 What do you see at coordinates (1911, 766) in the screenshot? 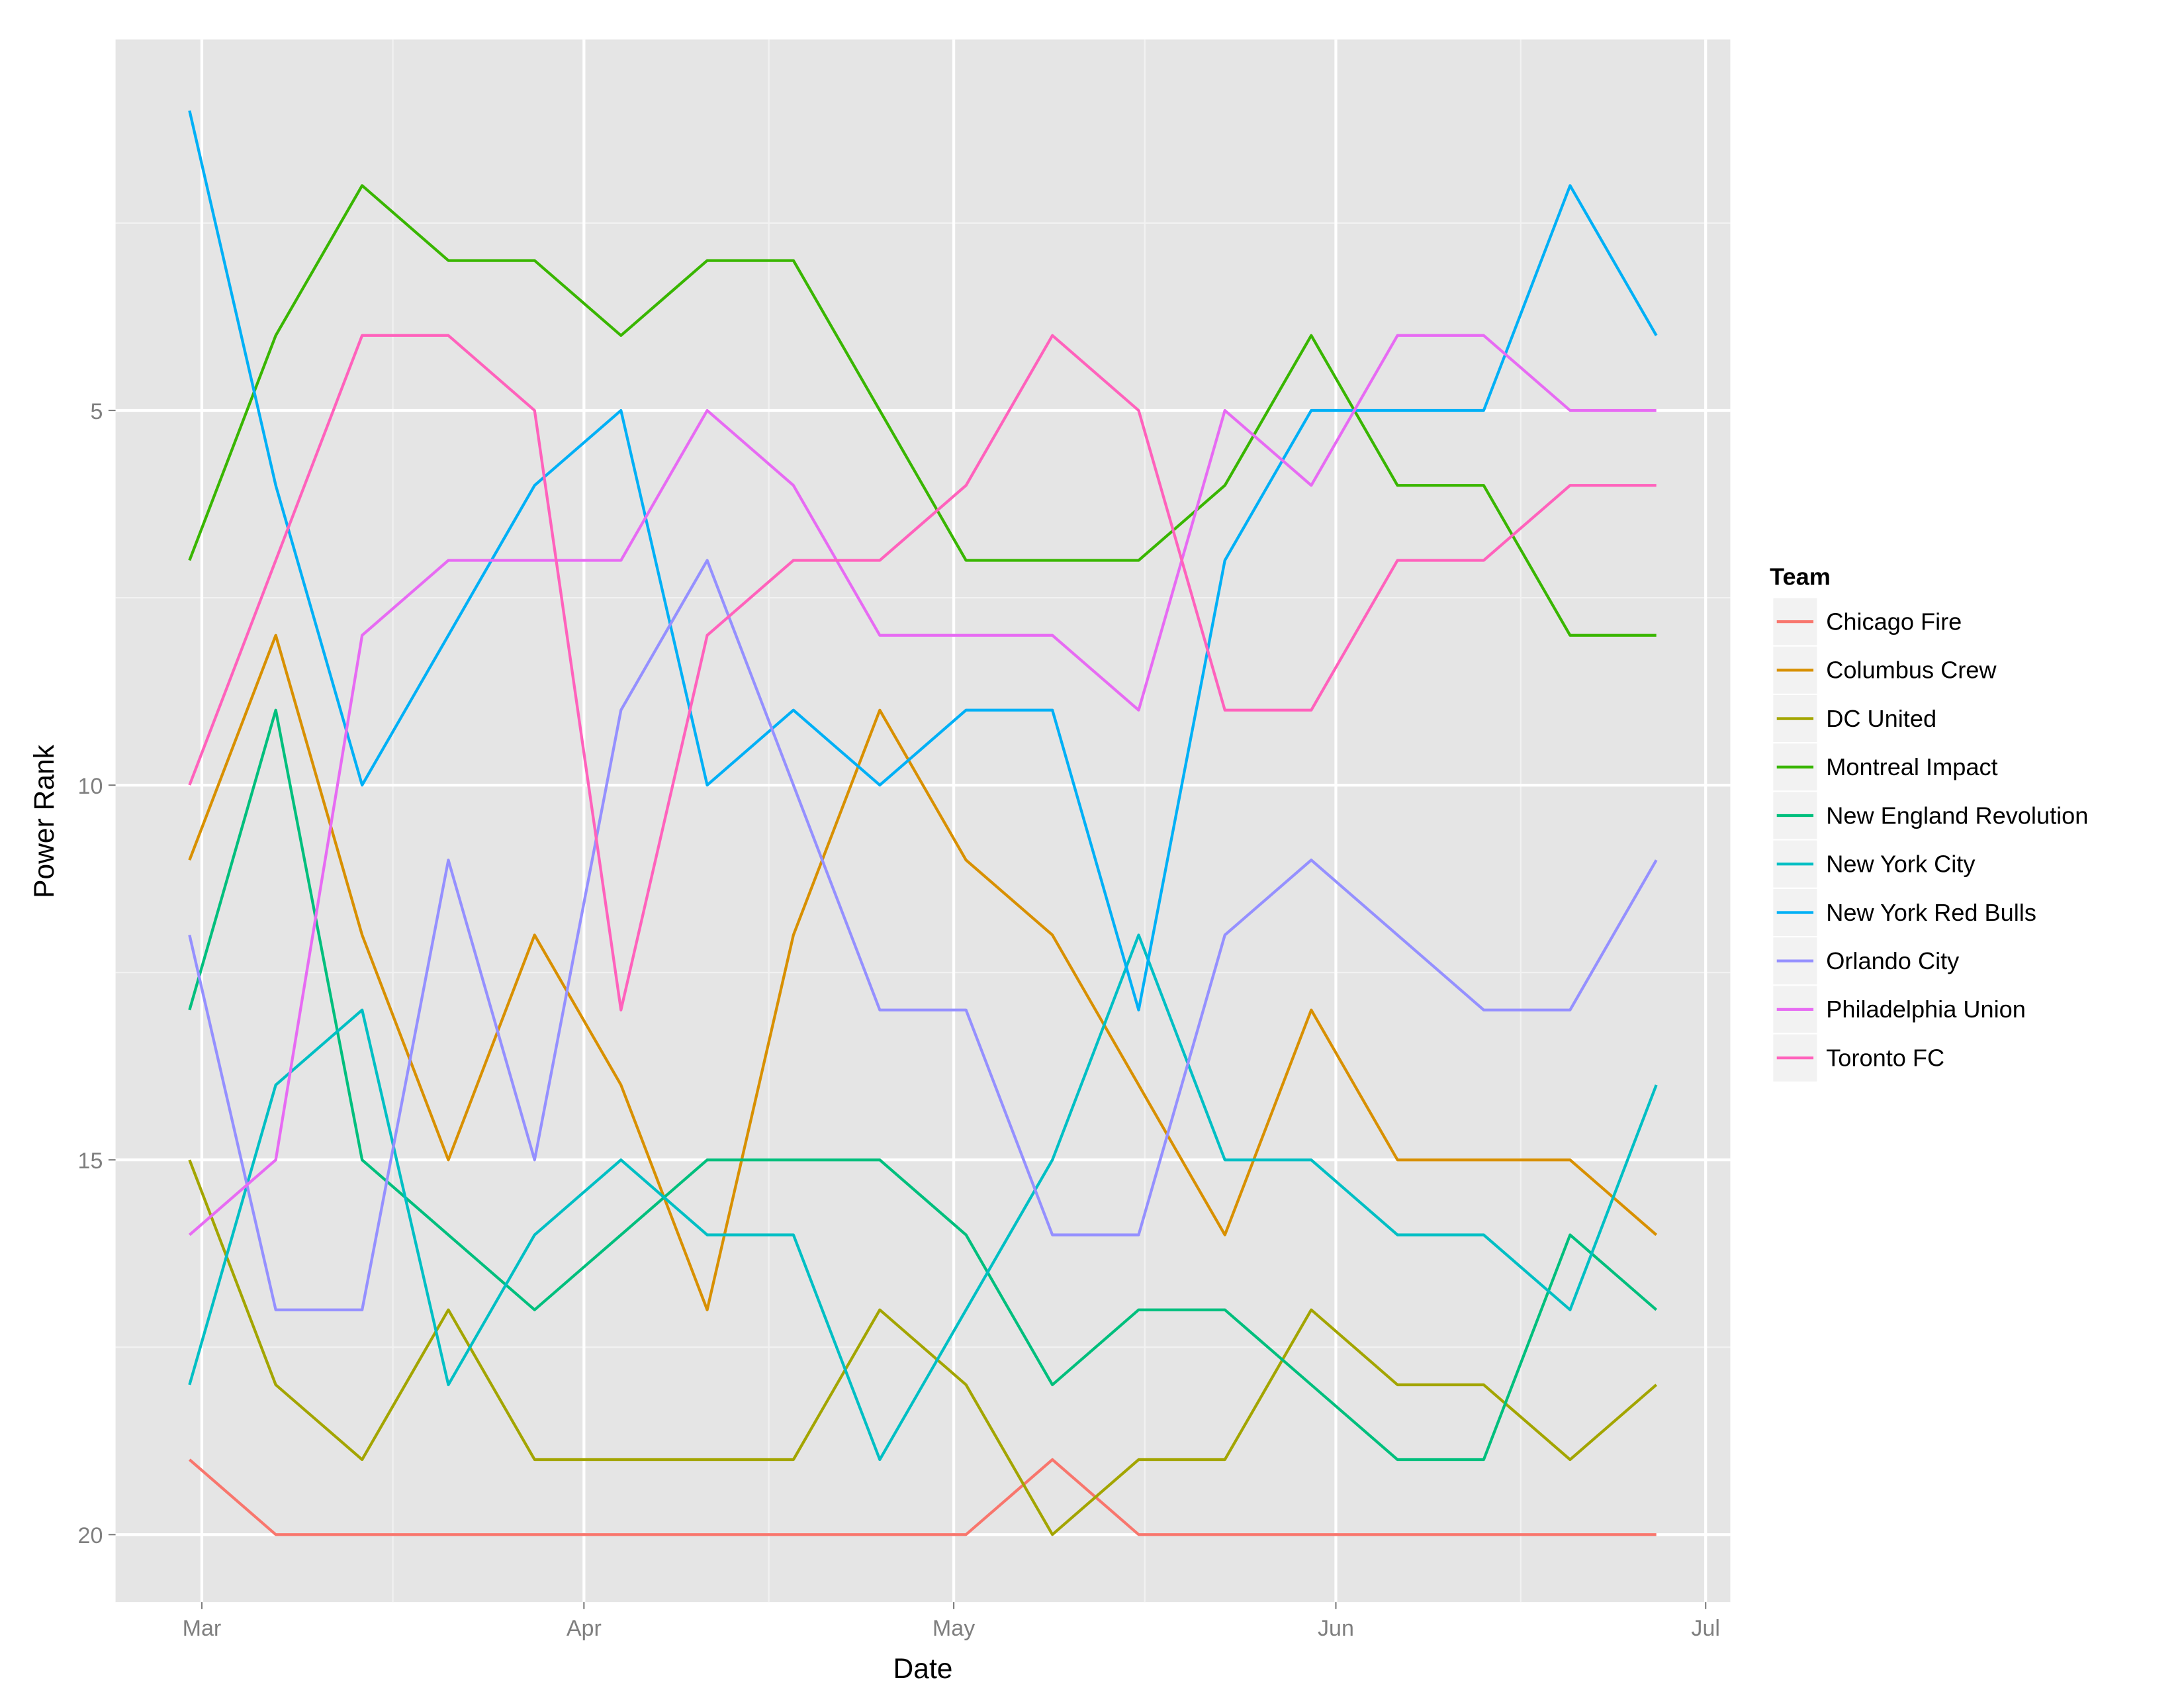
I see `legend-label: Montreal Impact` at bounding box center [1911, 766].